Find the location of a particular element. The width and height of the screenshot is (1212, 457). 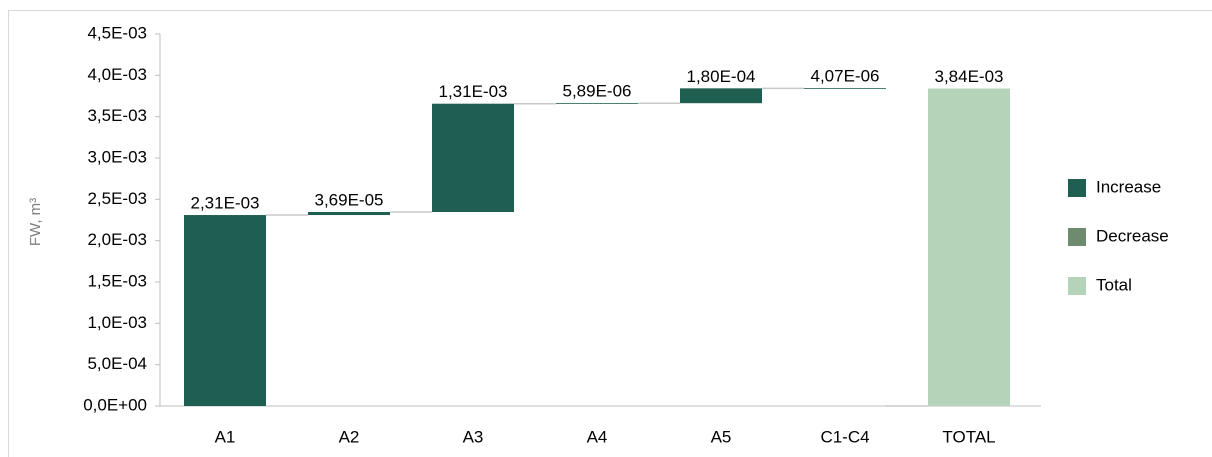

y-tick-label: 4,5E-03 is located at coordinates (117, 32).